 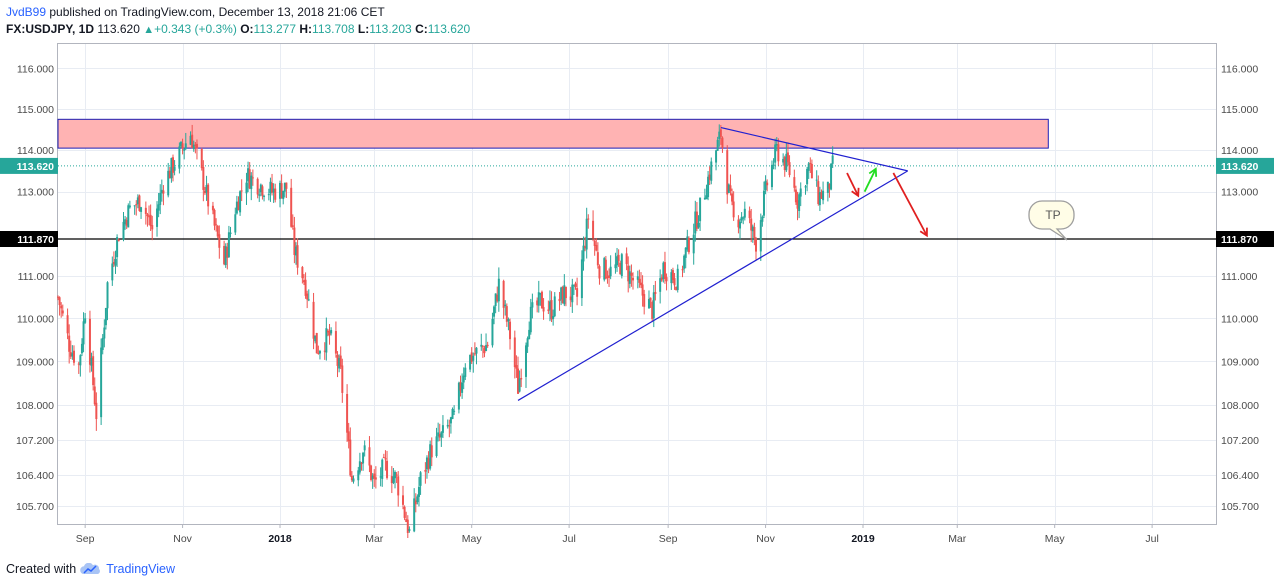 I want to click on x-tick-label: 2019, so click(x=863, y=539).